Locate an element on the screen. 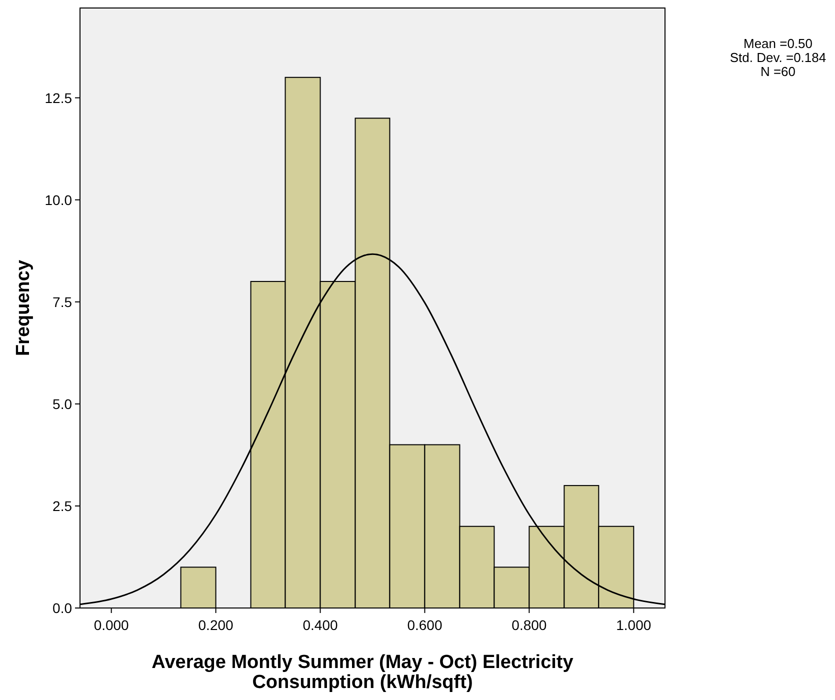 The height and width of the screenshot is (700, 835). x-tick-label: 0.200 is located at coordinates (216, 625).